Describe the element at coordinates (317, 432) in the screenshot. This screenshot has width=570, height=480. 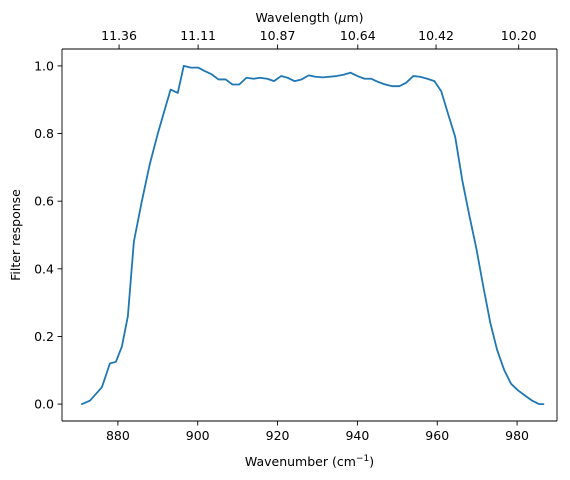
I see `x-axis-ticks: 880 900 920 940 960 980` at that location.